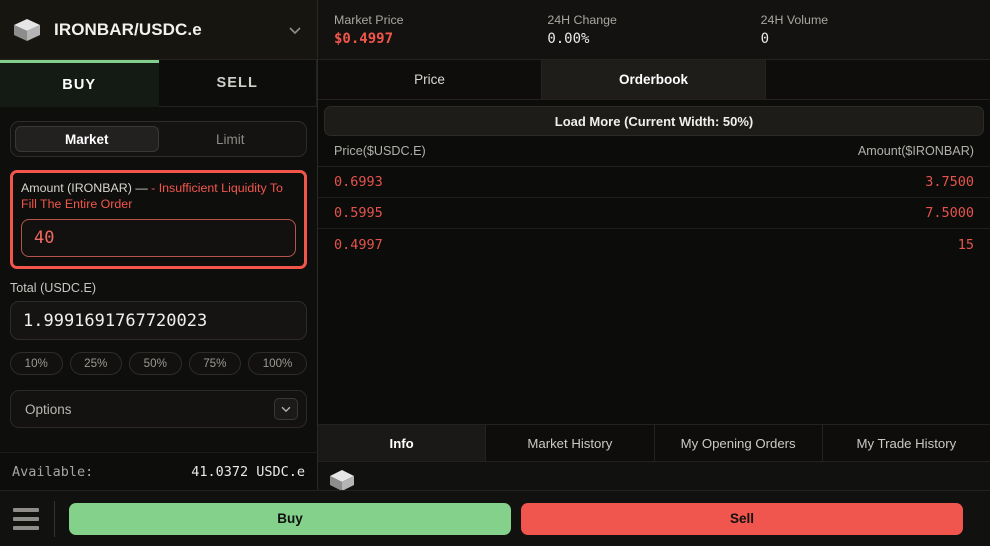 Image resolution: width=990 pixels, height=546 pixels. I want to click on pair-name: IRONBAR/USDC.e, so click(128, 29).